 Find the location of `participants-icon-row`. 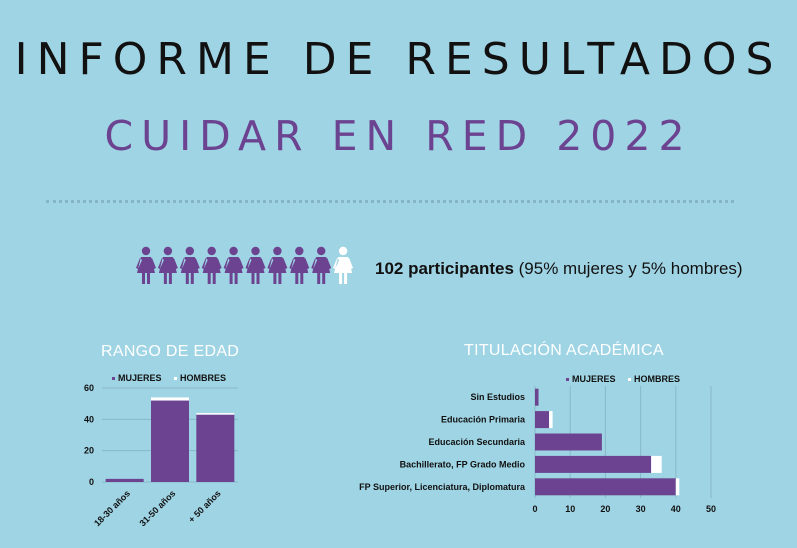

participants-icon-row is located at coordinates (245, 265).